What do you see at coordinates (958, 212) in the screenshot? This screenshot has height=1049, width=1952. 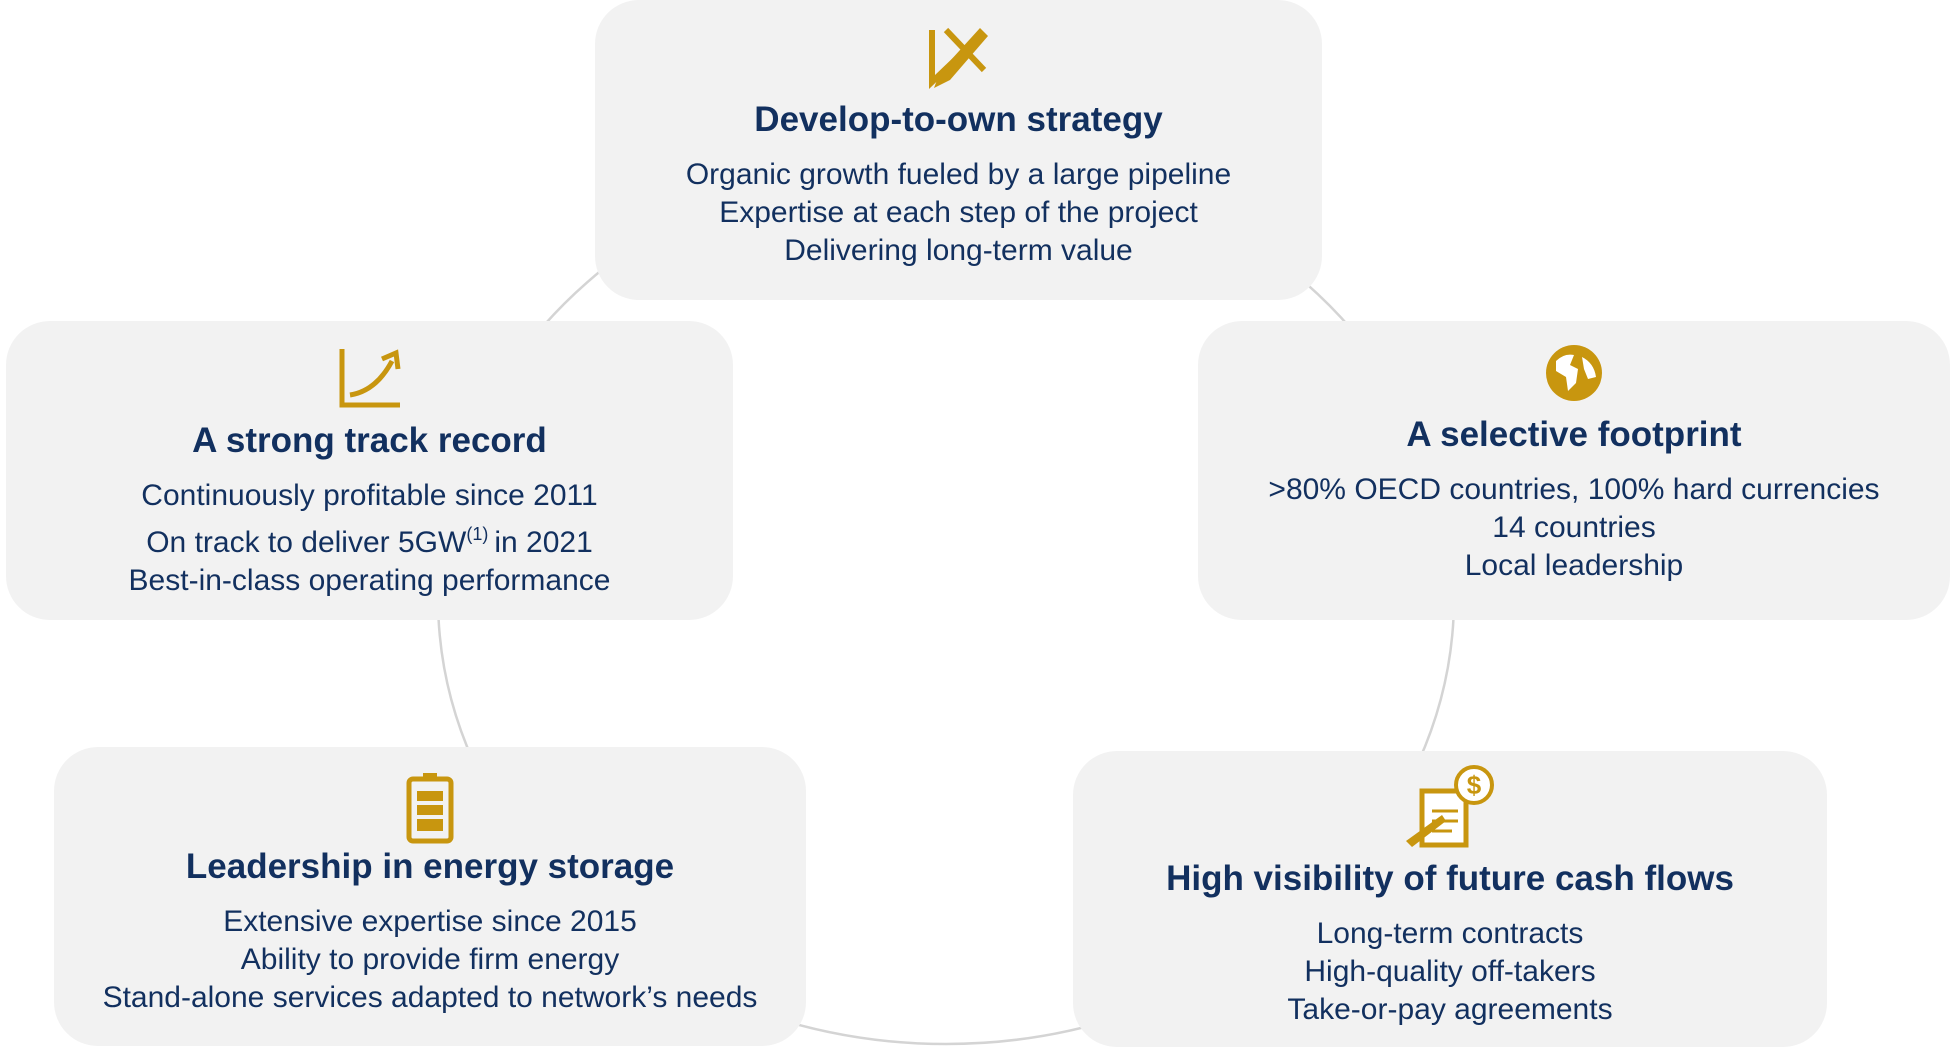 I see `card-line: Expertise at each step of the project` at bounding box center [958, 212].